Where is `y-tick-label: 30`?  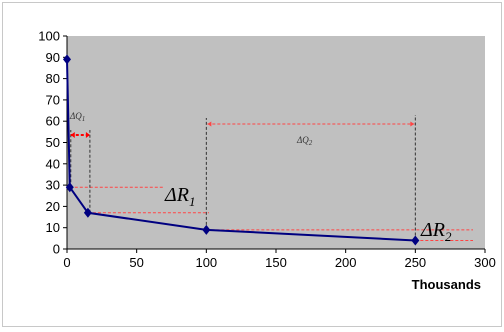 y-tick-label: 30 is located at coordinates (53, 185).